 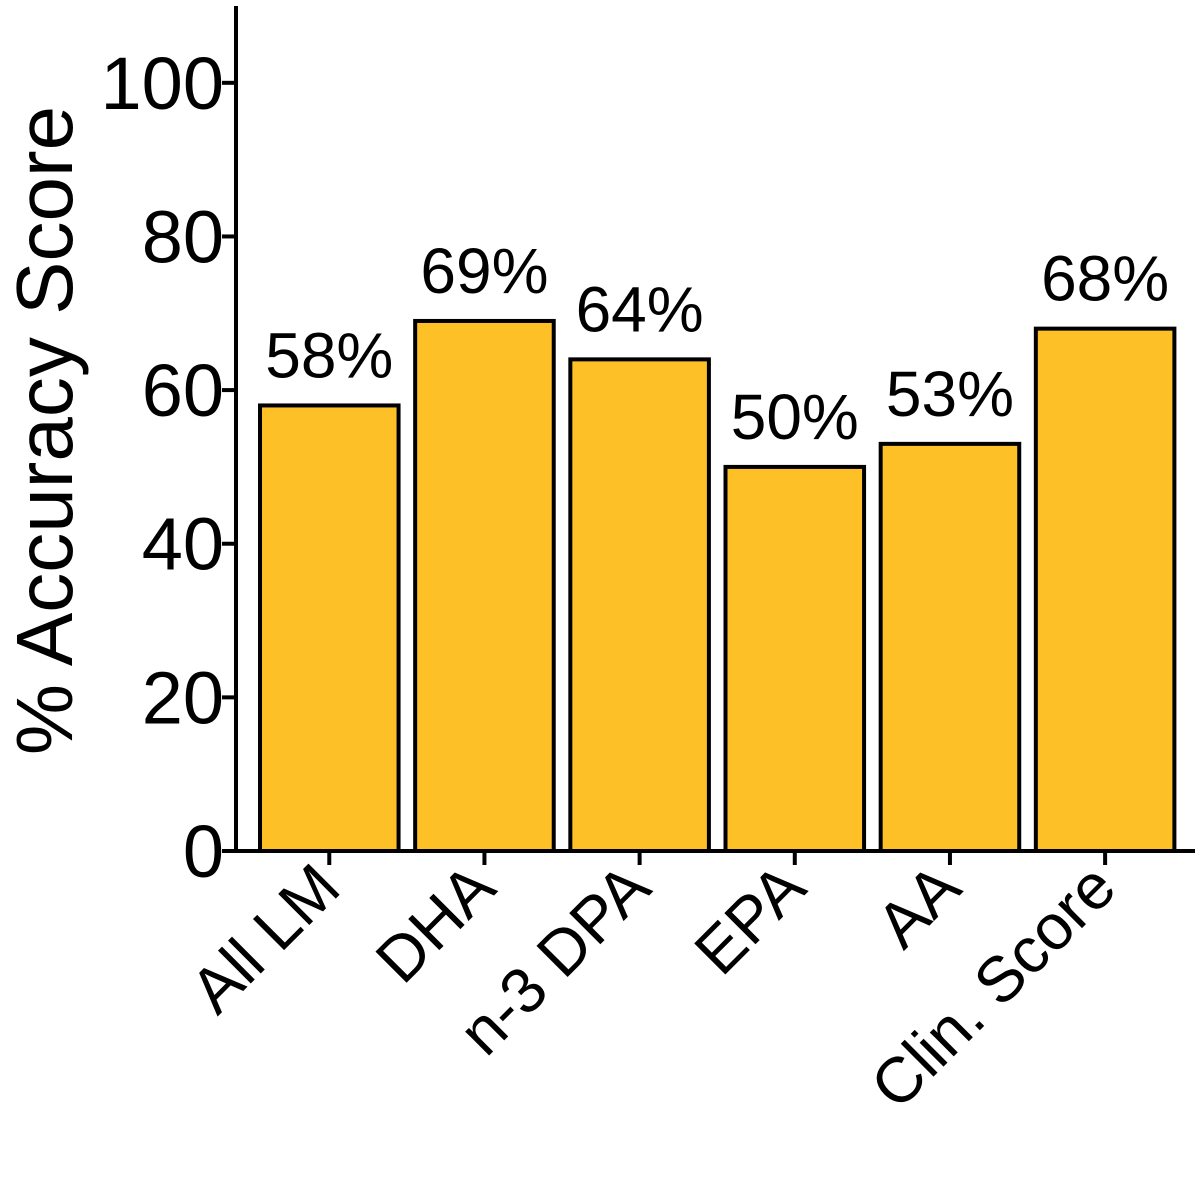 What do you see at coordinates (183, 544) in the screenshot?
I see `y-tick-label: 40` at bounding box center [183, 544].